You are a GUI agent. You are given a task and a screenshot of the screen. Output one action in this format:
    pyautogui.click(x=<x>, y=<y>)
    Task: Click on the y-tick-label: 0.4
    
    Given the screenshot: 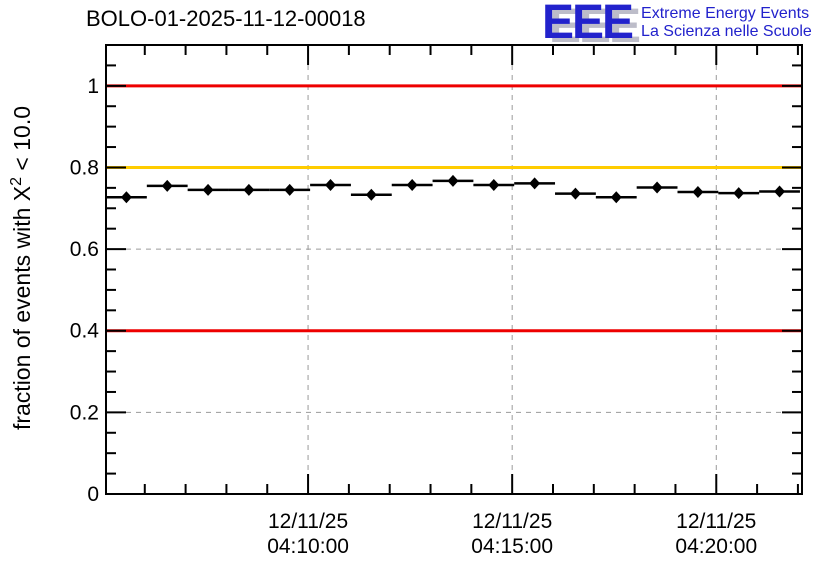 What is the action you would take?
    pyautogui.click(x=85, y=331)
    